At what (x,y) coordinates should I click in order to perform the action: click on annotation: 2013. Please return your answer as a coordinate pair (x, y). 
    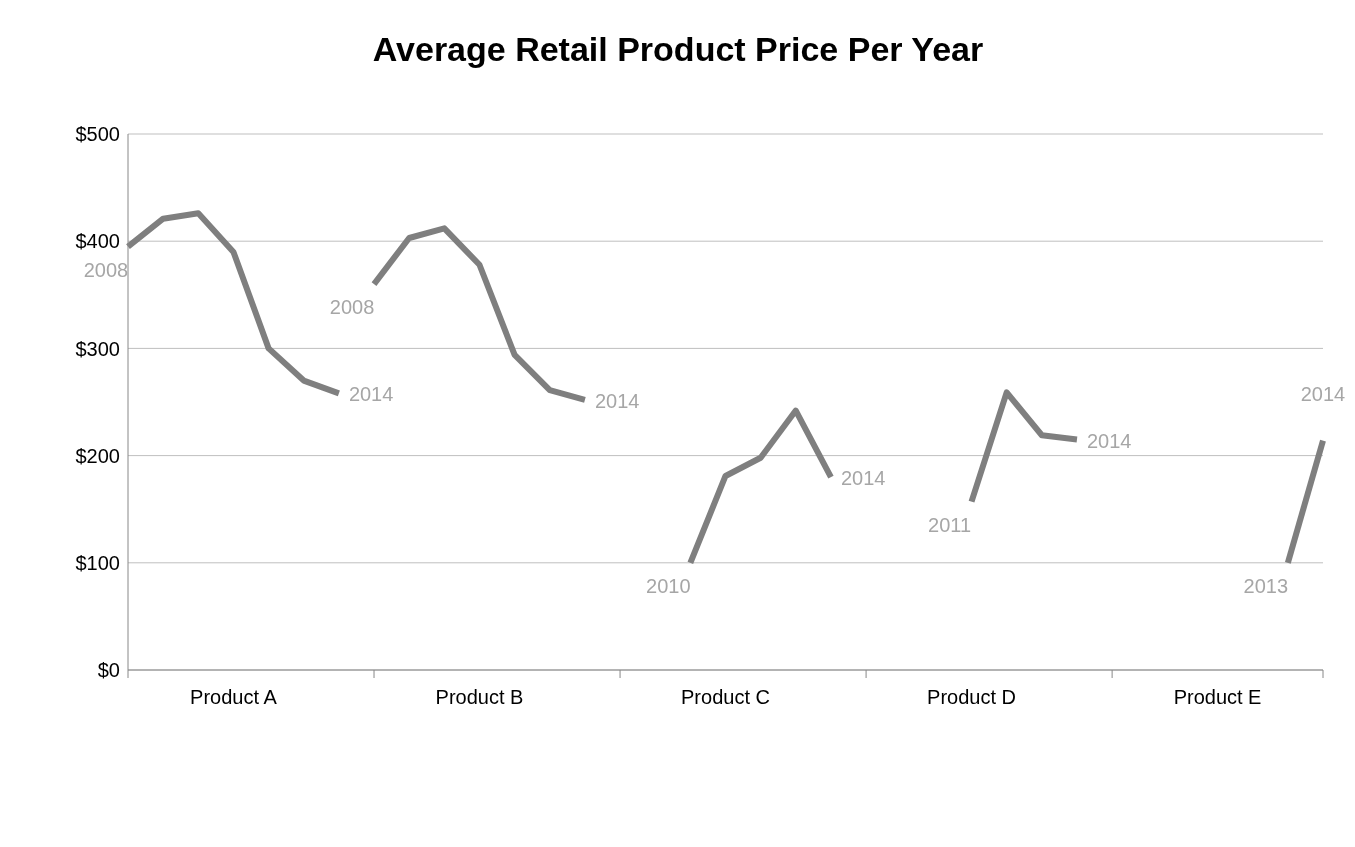
    Looking at the image, I should click on (1266, 585).